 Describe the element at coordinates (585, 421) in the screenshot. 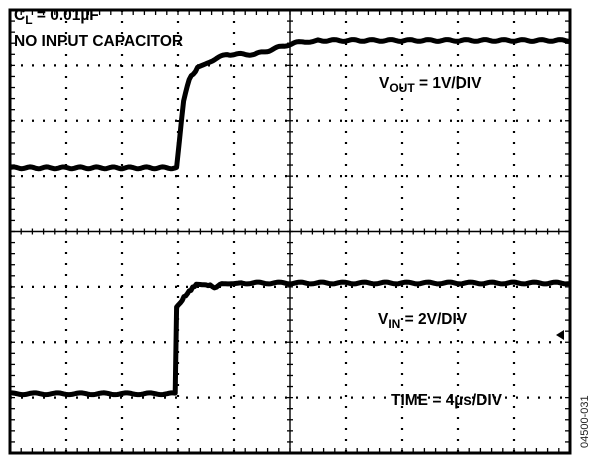

I see `figure-code: 04500-031` at that location.